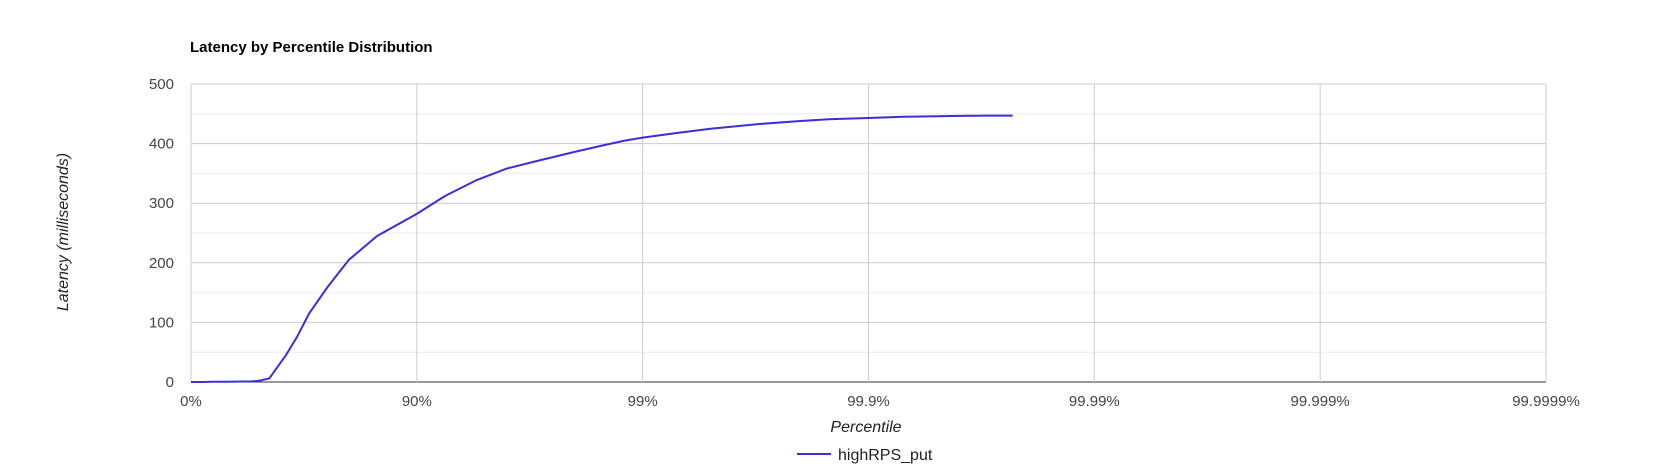 The image size is (1674, 469). What do you see at coordinates (161, 233) in the screenshot?
I see `y-axis-ticks: 0 100 200 300 400 500` at bounding box center [161, 233].